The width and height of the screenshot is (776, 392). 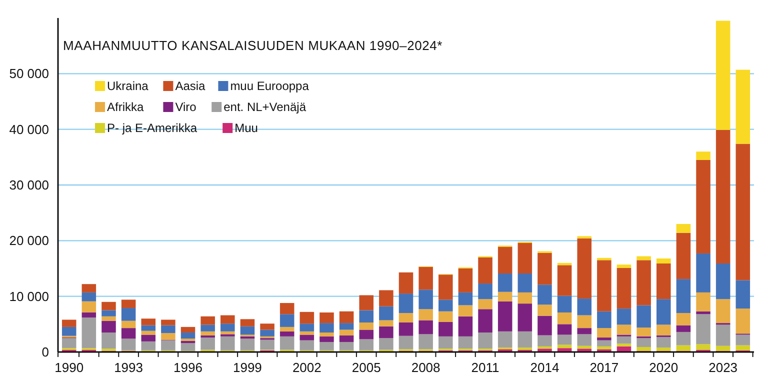 What do you see at coordinates (307, 367) in the screenshot?
I see `x-tick-label: 2002` at bounding box center [307, 367].